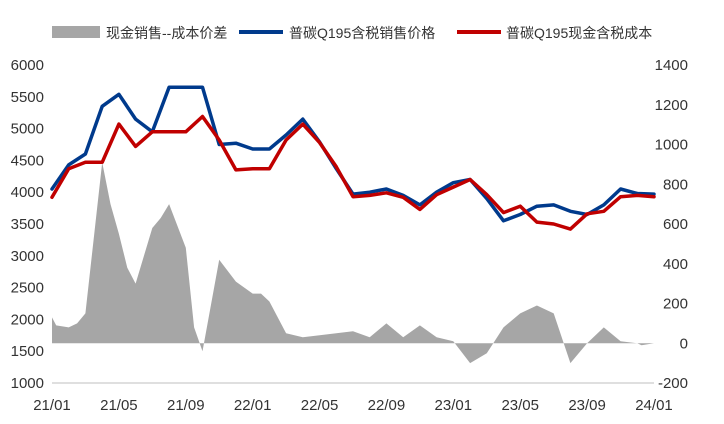 The width and height of the screenshot is (724, 424). I want to click on x-tick-label: 22/09, so click(387, 405).